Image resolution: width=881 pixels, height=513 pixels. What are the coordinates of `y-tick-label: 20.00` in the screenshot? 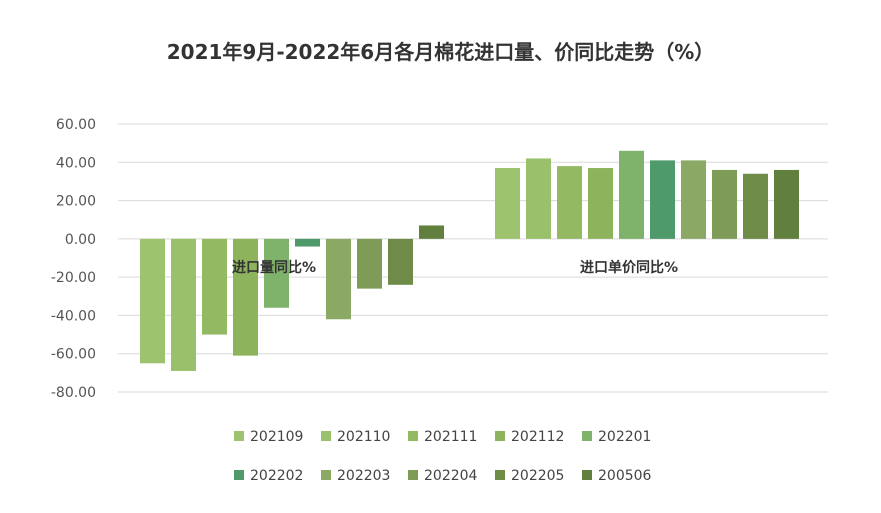 It's located at (76, 202).